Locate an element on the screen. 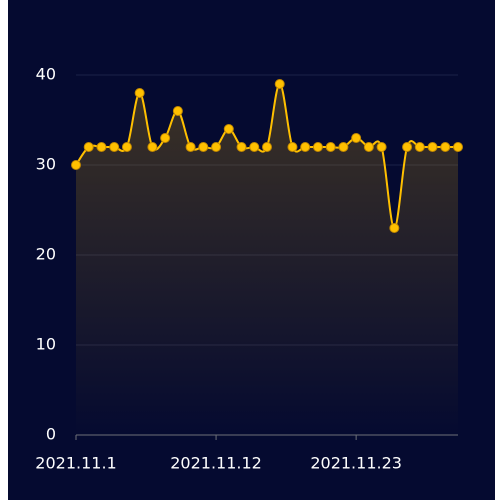  y-tick-label: 20 is located at coordinates (46, 254).